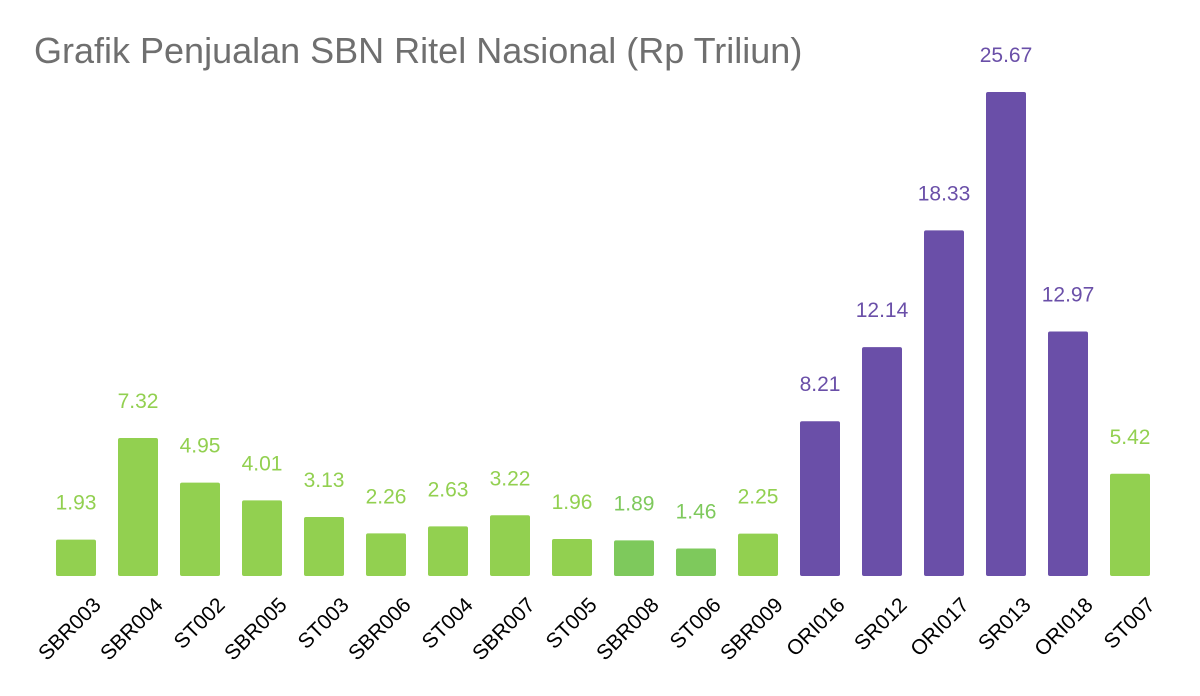 This screenshot has width=1200, height=696. What do you see at coordinates (200, 446) in the screenshot?
I see `value-label-st002: 4.95` at bounding box center [200, 446].